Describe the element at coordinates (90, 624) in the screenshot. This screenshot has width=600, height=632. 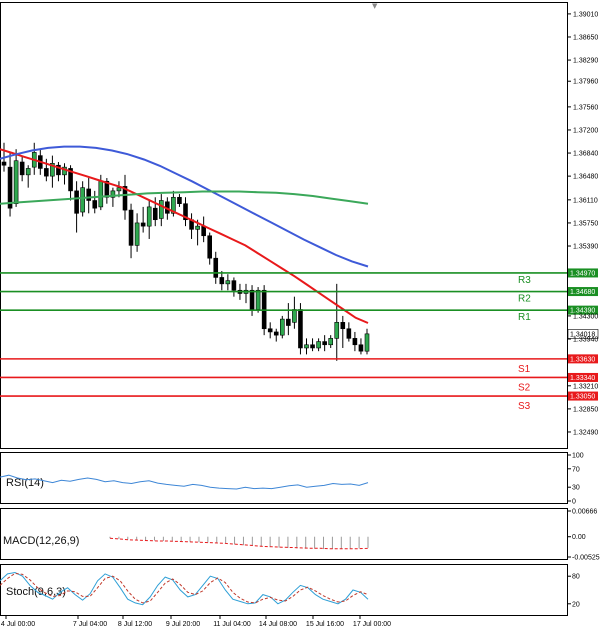
I see `time-tick-label: 7 Jul 04:00` at that location.